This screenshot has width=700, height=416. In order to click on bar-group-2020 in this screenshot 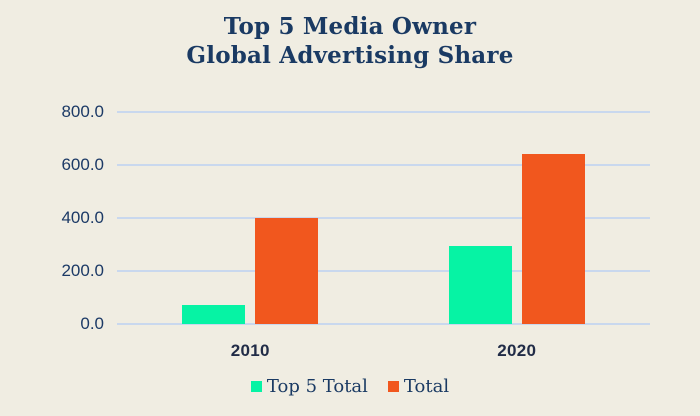, I will do `click(516, 218)`.